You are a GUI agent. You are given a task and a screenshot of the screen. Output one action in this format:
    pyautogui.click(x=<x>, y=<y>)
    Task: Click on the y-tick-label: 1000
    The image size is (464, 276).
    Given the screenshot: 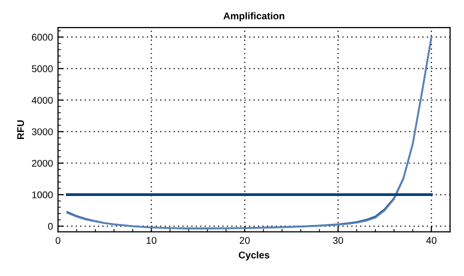 What is the action you would take?
    pyautogui.click(x=42, y=194)
    